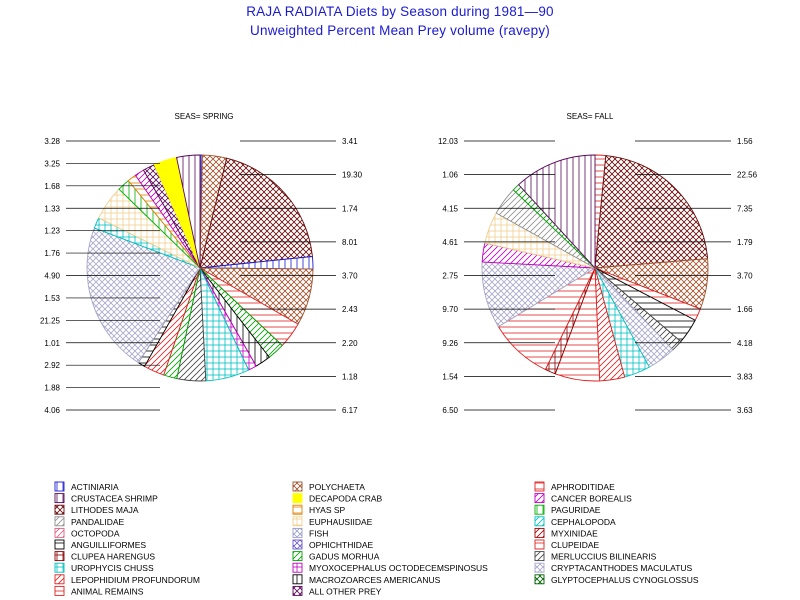  Describe the element at coordinates (583, 487) in the screenshot. I see `legend-label: APHRODITIDAE` at that location.